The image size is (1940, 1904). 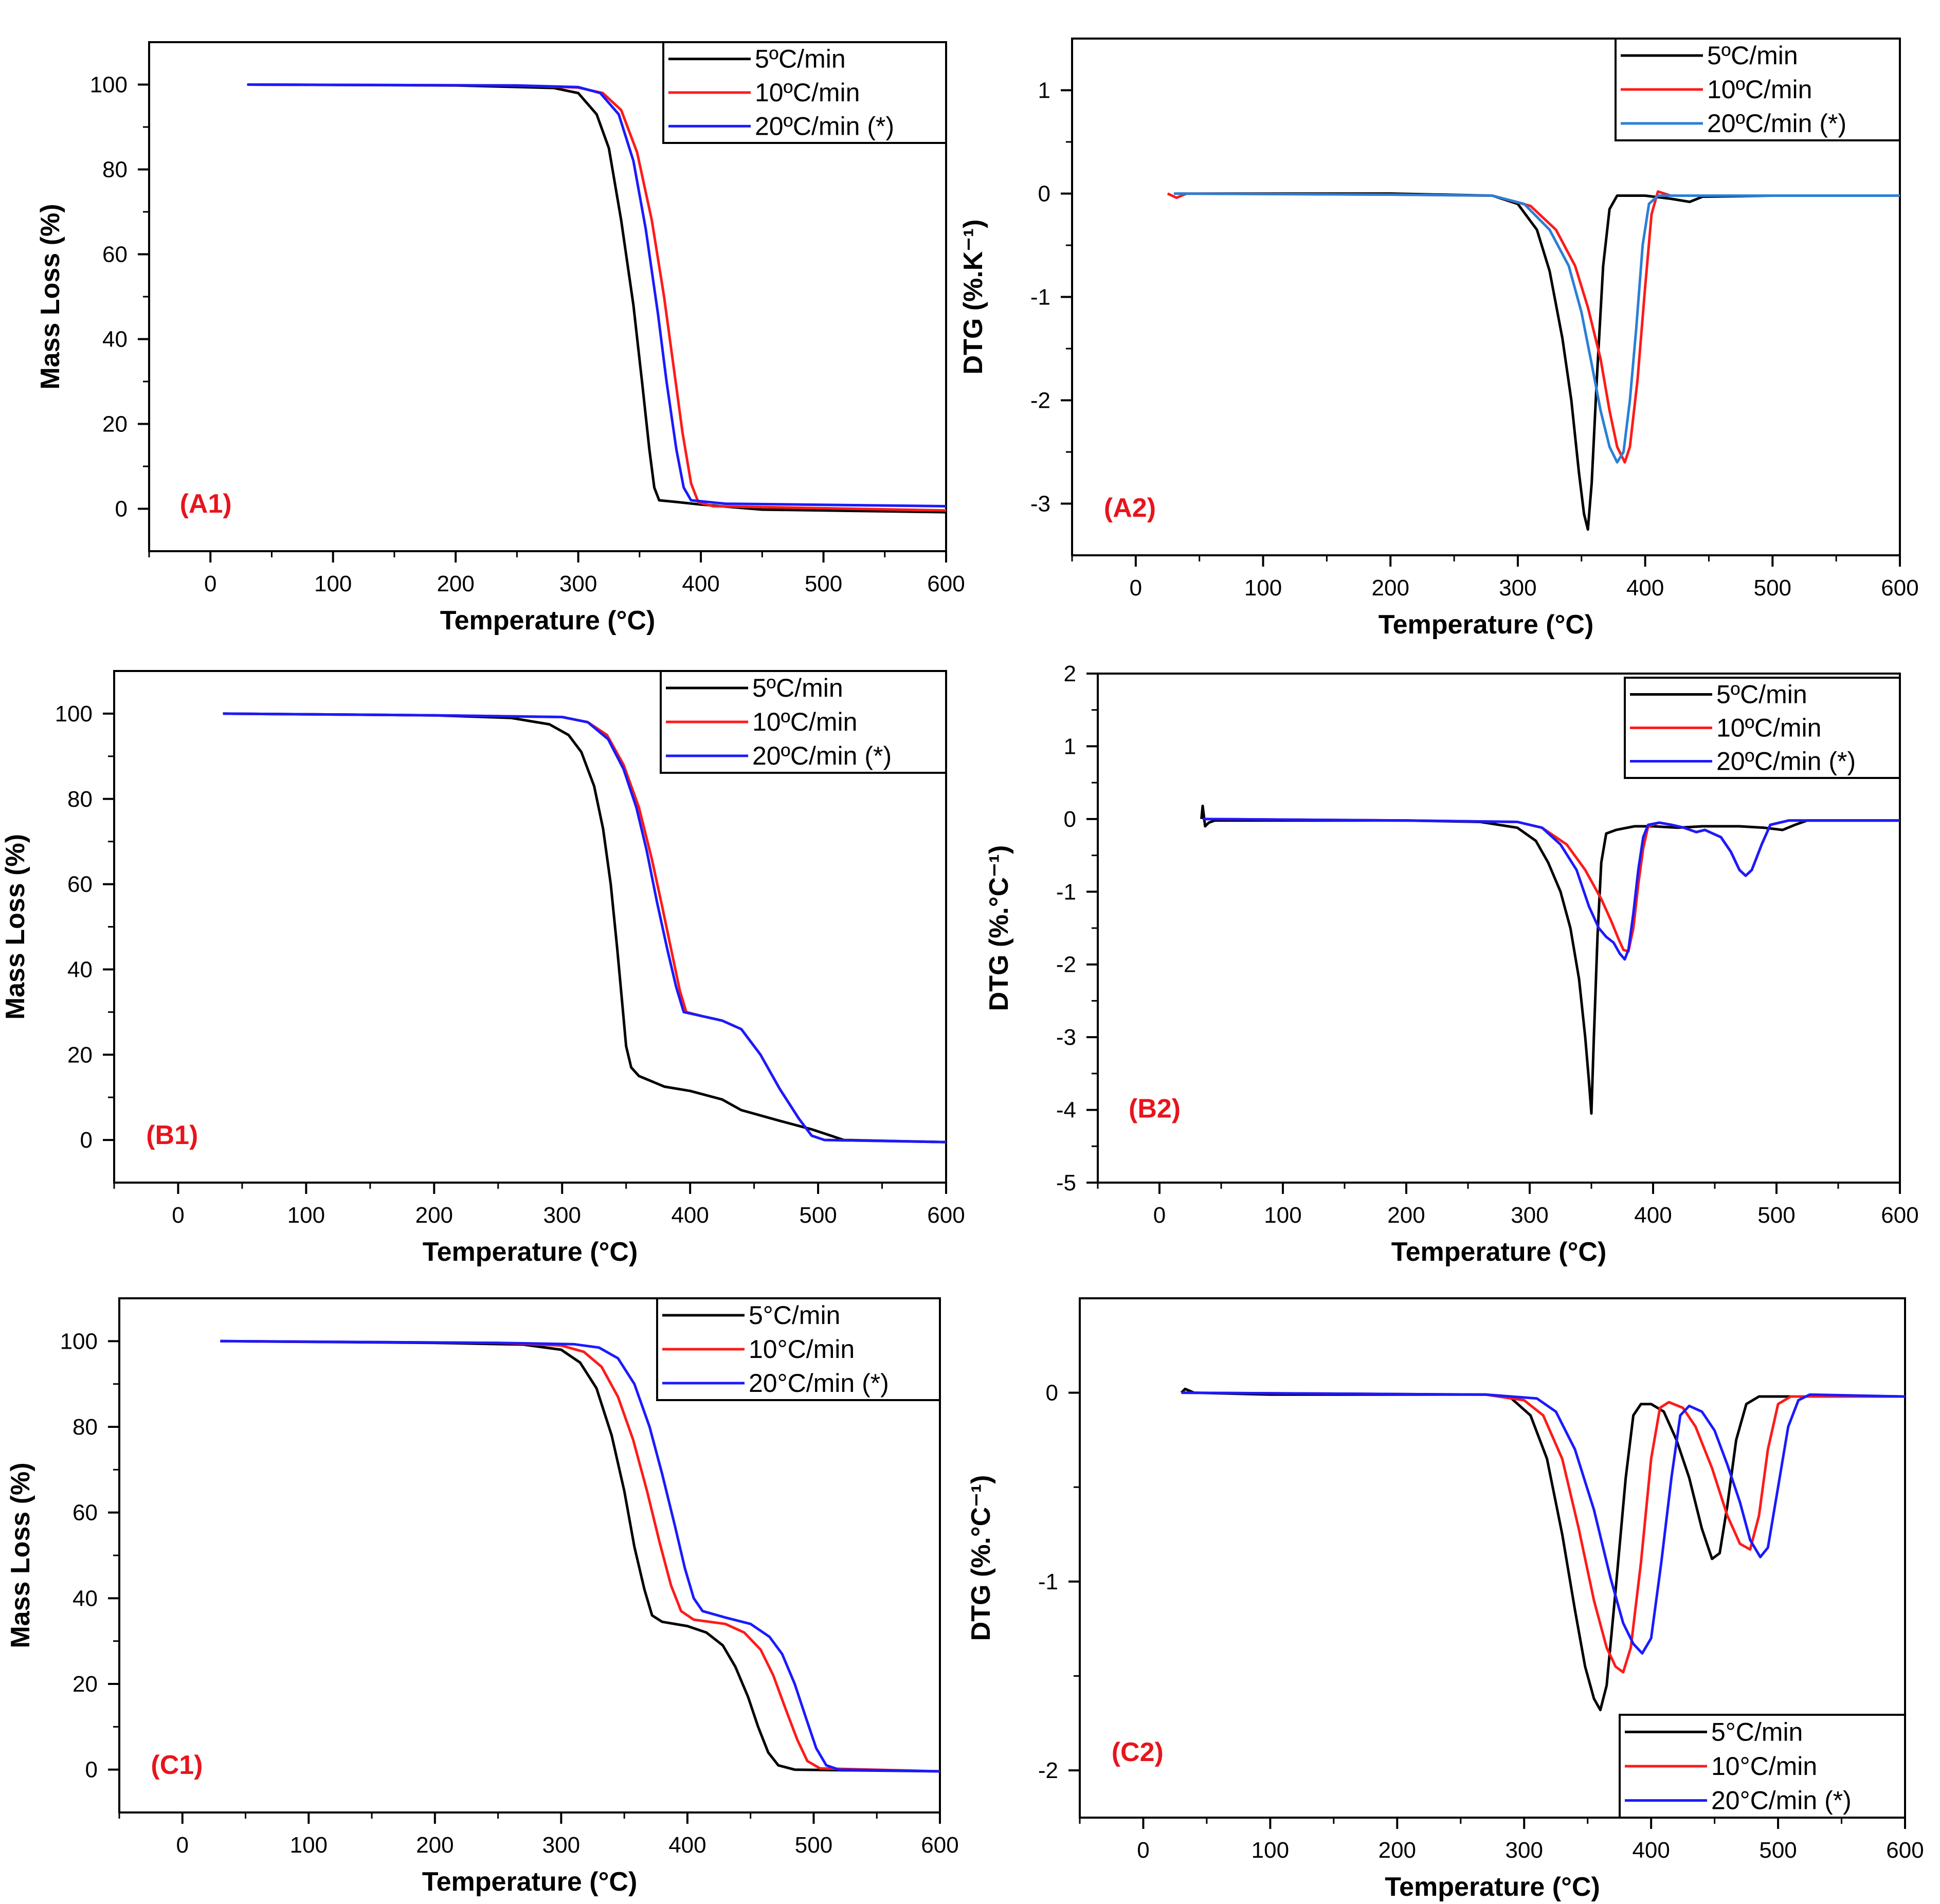 I want to click on y-tick-label: 1, so click(x=1070, y=747).